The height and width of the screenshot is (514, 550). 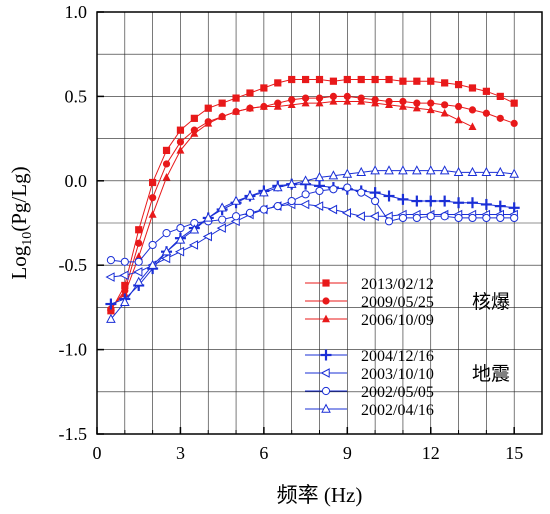 I want to click on y-axis-label: Log10(Pg/Lg), so click(x=21, y=222).